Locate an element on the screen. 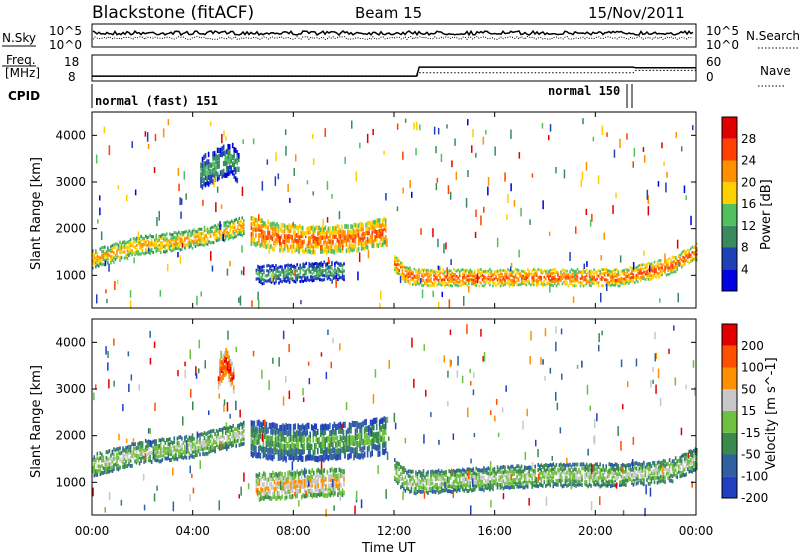  colorbar-tick-label: 4 is located at coordinates (745, 269).